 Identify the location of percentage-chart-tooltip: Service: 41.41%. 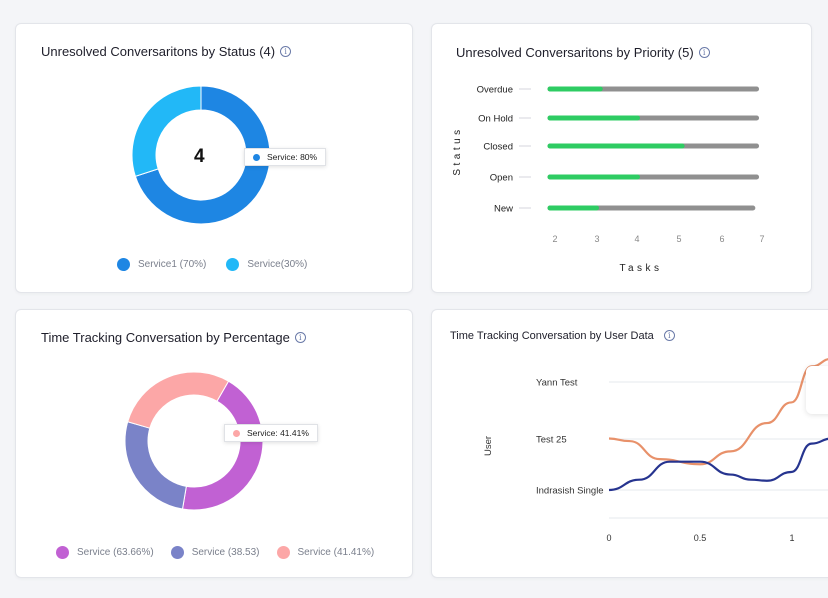
(271, 433).